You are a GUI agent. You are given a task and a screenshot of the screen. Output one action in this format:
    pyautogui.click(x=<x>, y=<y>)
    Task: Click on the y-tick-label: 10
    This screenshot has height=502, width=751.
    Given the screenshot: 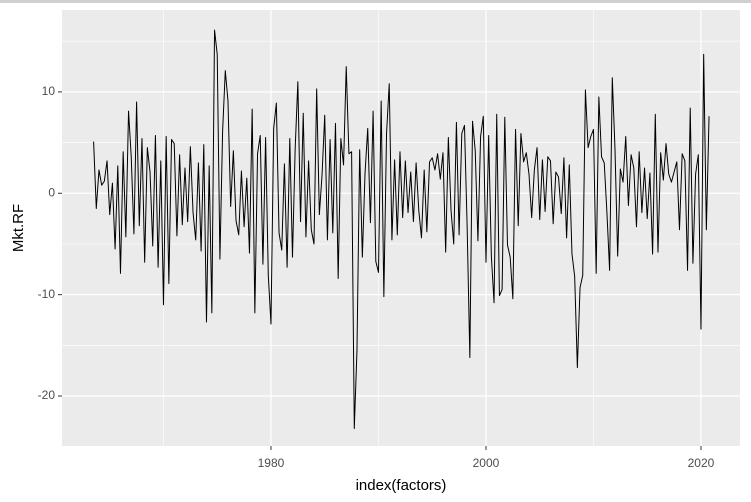 What is the action you would take?
    pyautogui.click(x=49, y=91)
    